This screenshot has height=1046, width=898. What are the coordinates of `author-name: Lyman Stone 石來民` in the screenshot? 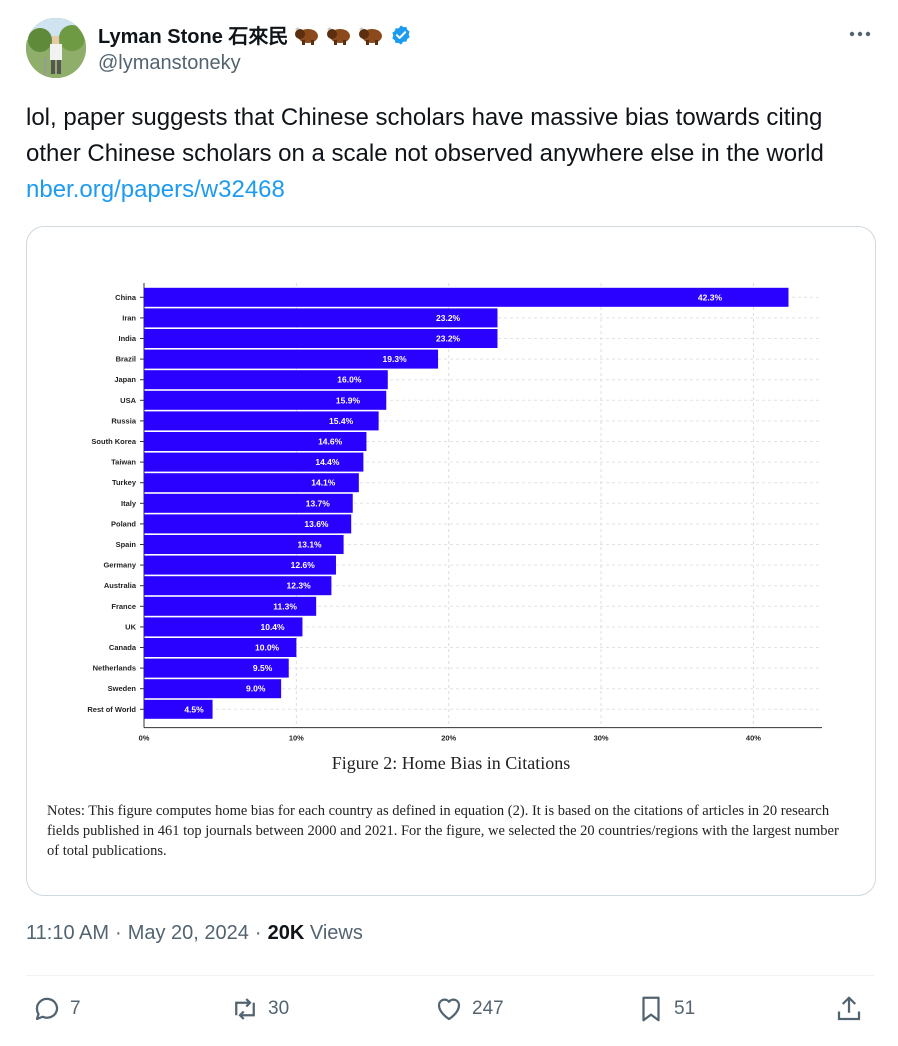 It's located at (193, 37).